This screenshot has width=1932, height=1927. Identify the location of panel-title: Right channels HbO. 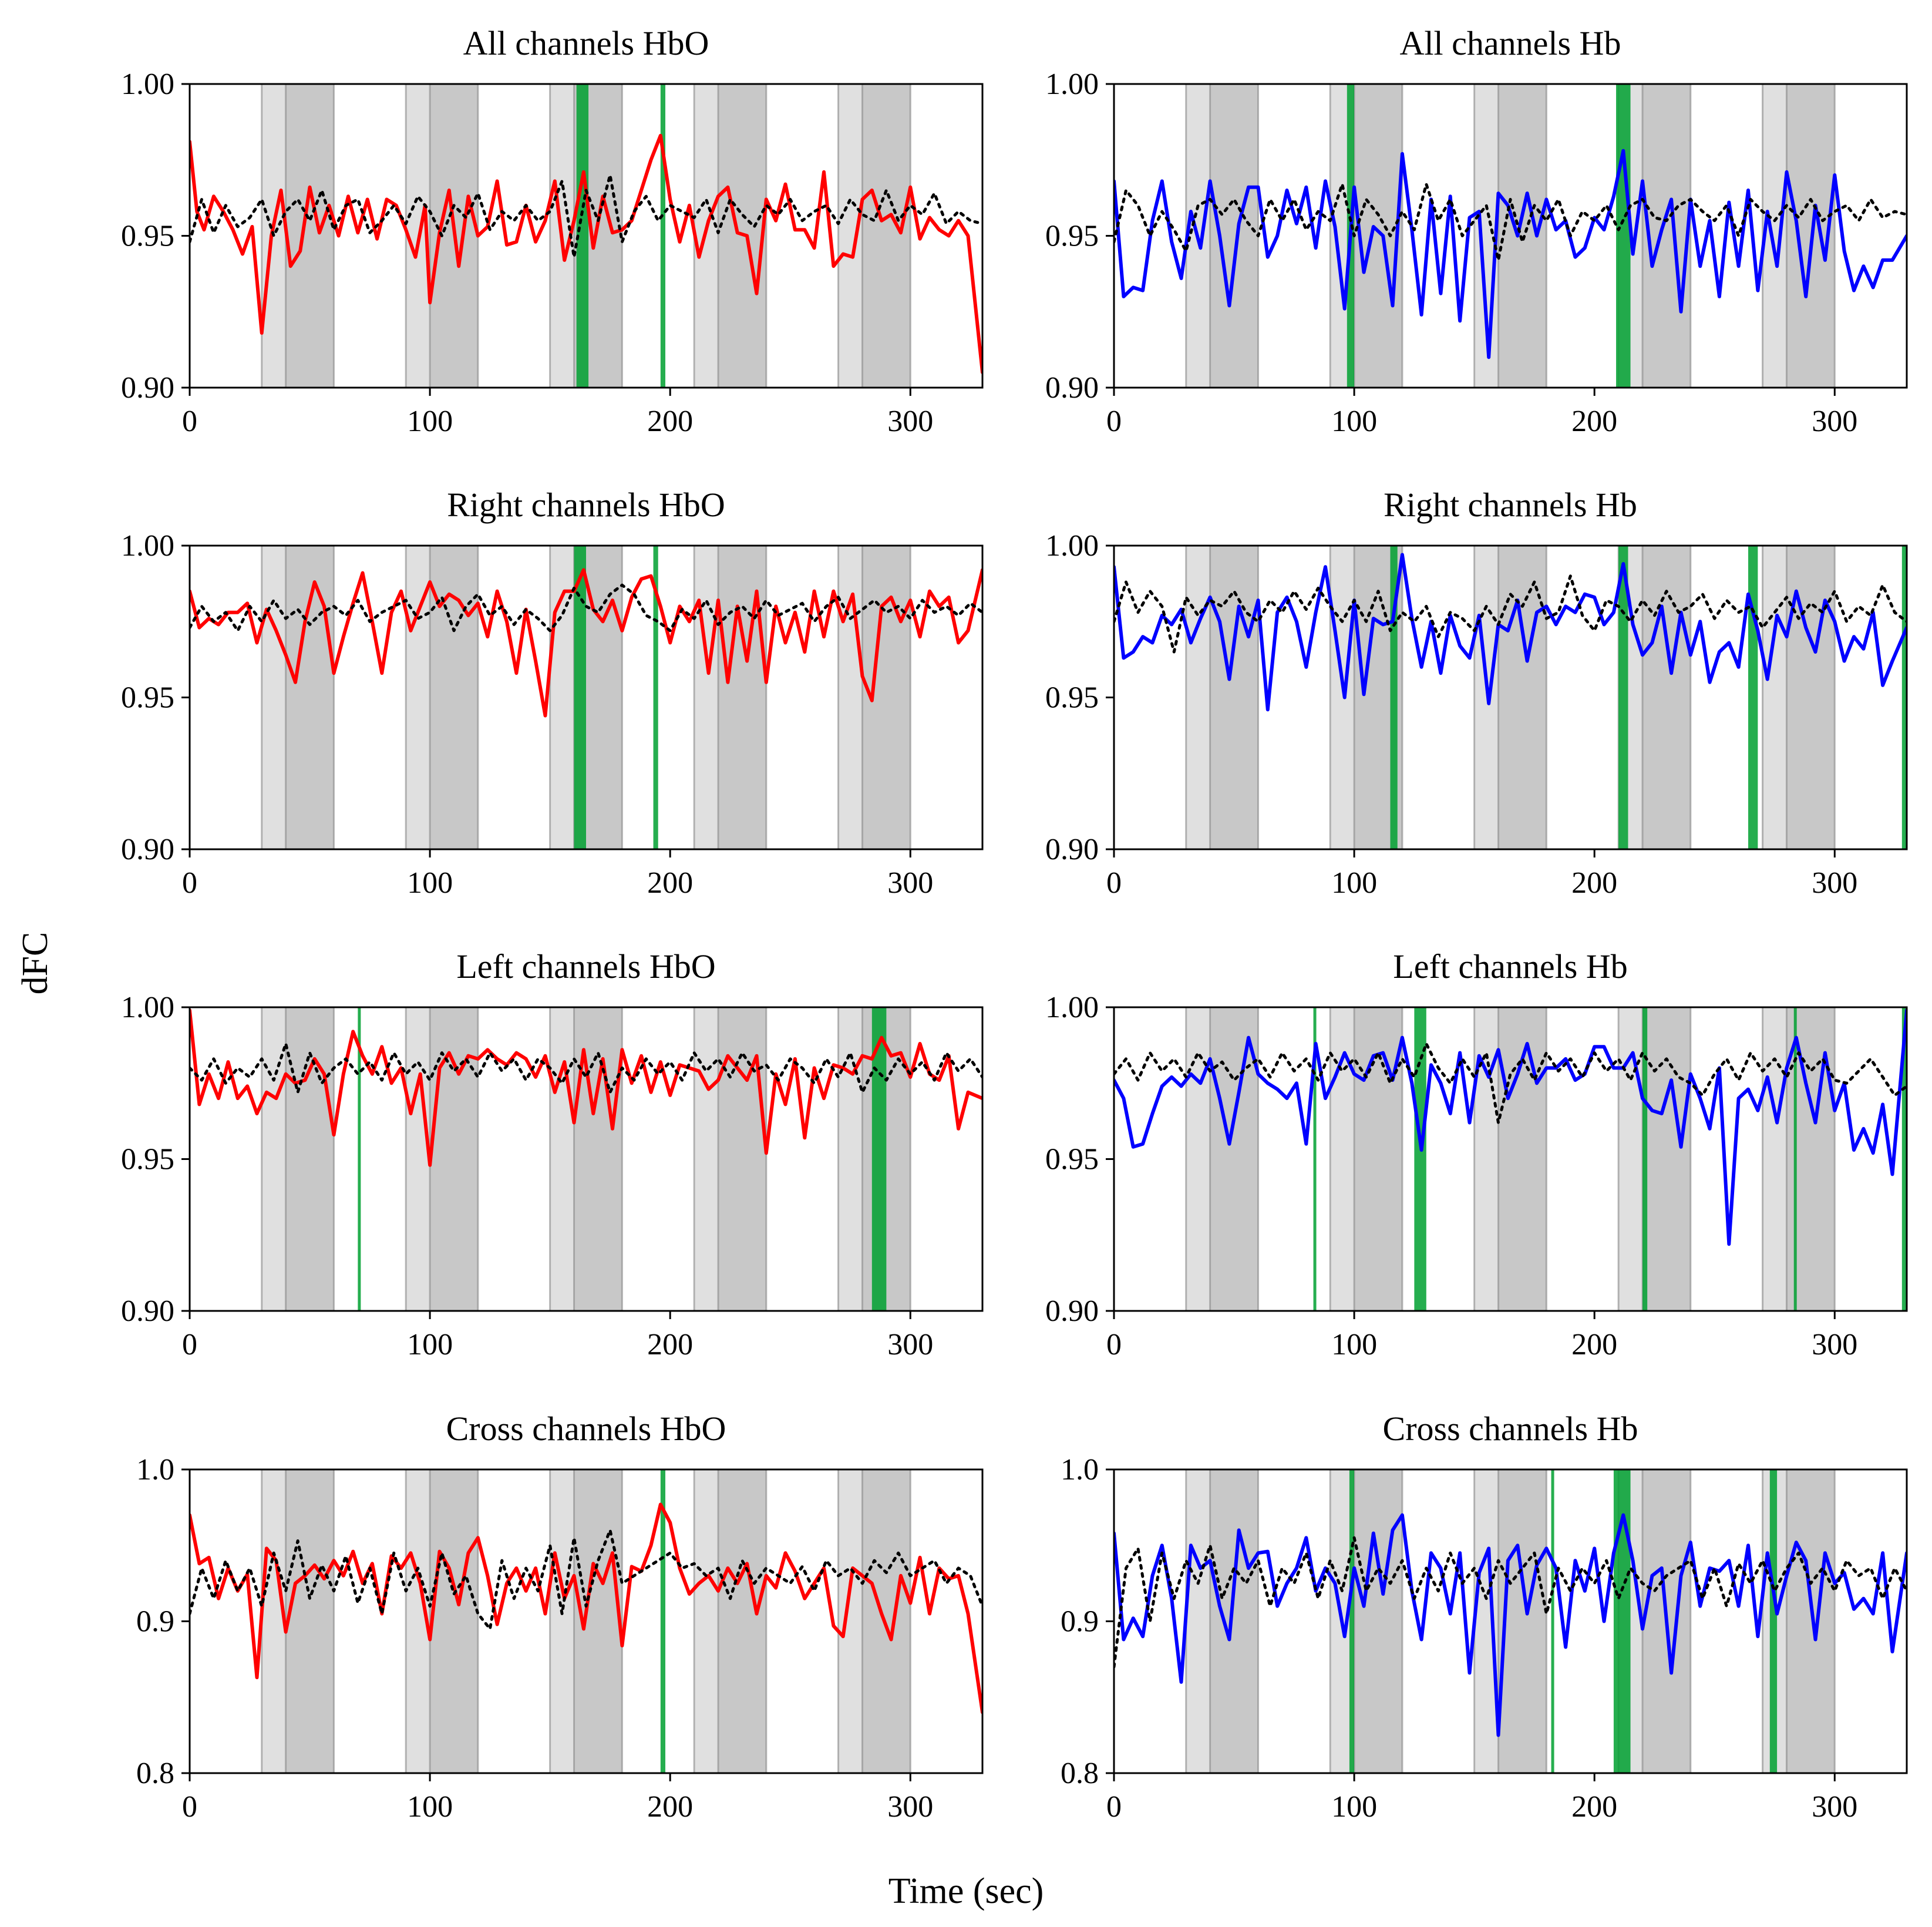
(586, 505).